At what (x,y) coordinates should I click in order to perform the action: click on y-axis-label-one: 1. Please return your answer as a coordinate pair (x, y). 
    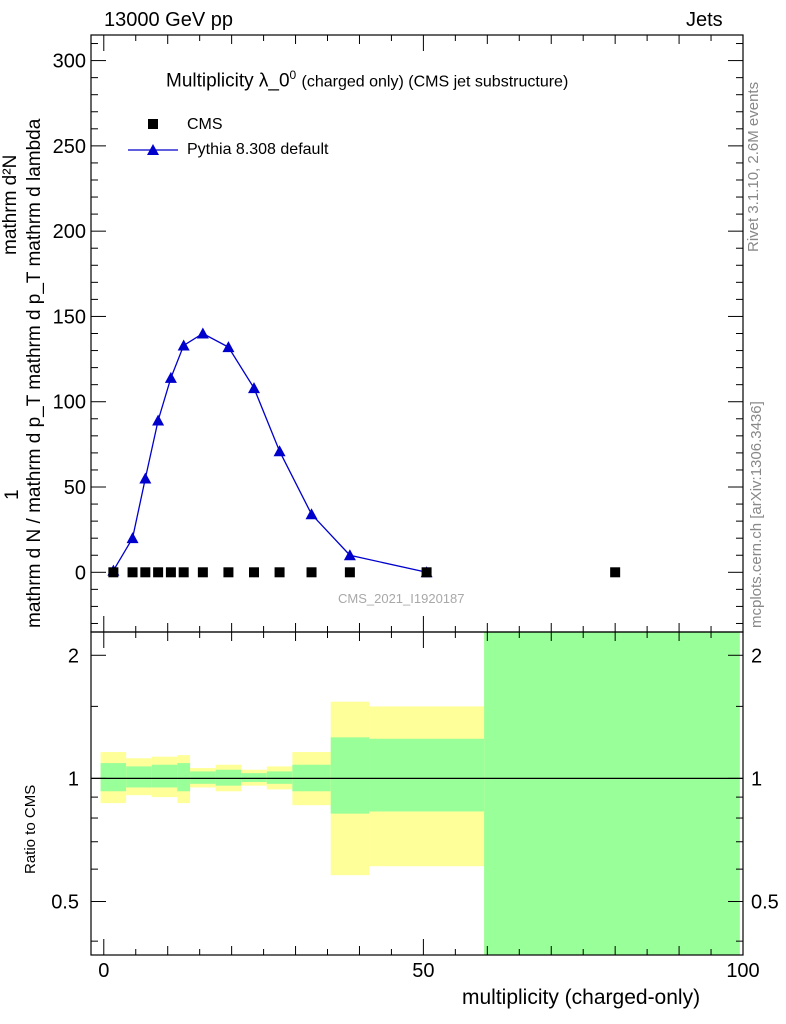
    Looking at the image, I should click on (12, 494).